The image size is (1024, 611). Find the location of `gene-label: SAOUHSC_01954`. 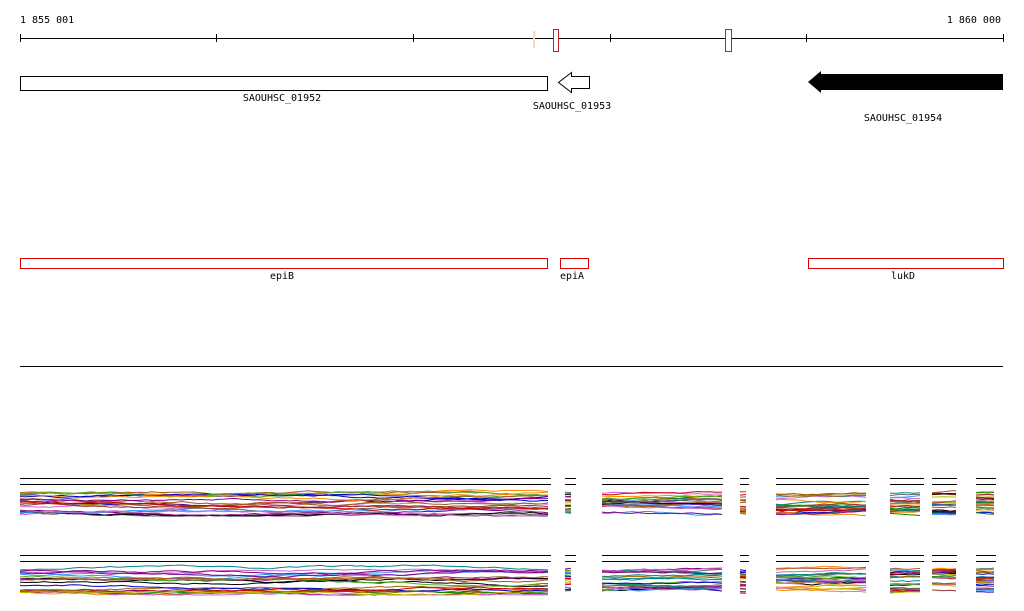

gene-label: SAOUHSC_01954 is located at coordinates (903, 118).